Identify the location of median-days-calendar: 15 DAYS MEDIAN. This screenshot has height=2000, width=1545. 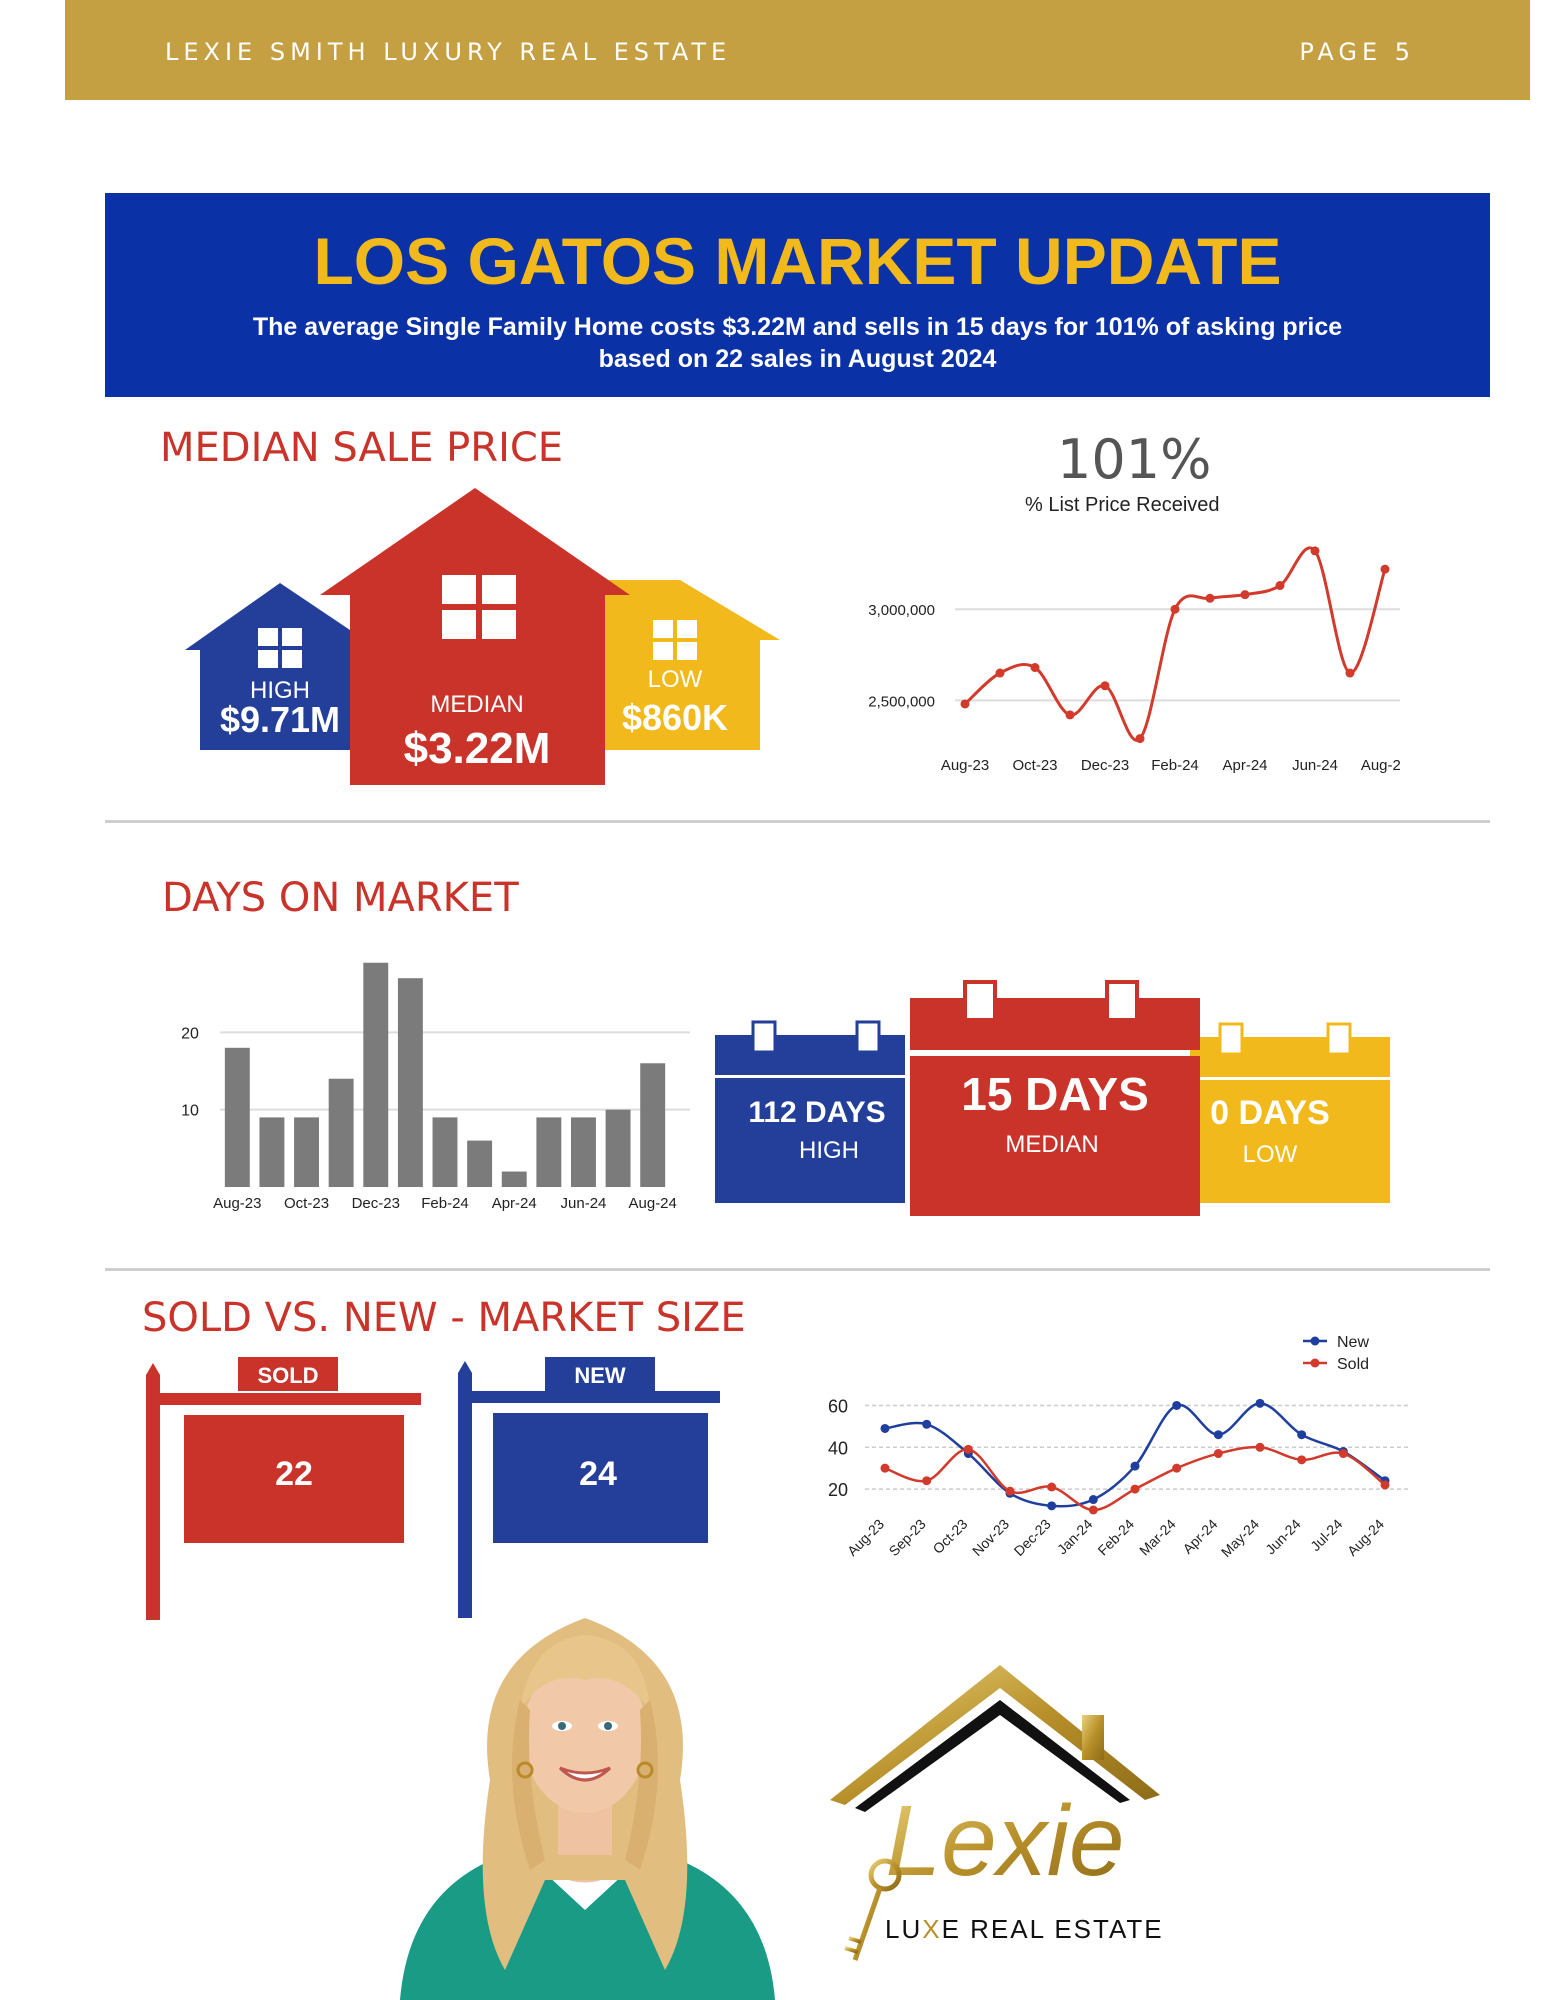
(1055, 1098).